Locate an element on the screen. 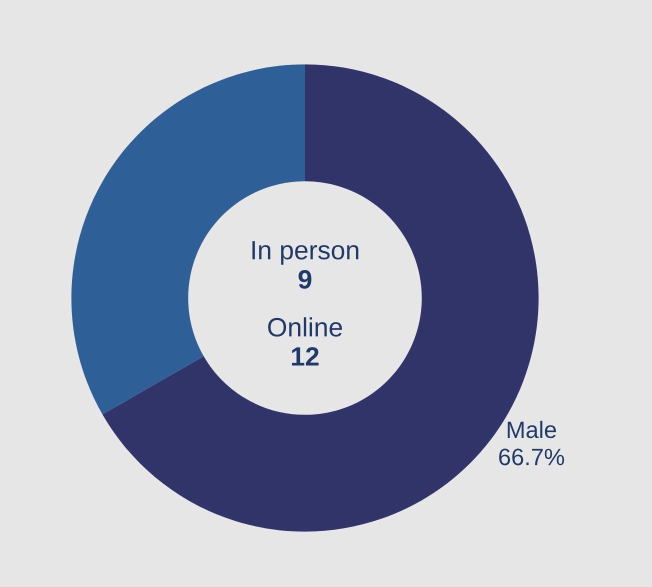 The height and width of the screenshot is (587, 652). text: 12 is located at coordinates (305, 356).